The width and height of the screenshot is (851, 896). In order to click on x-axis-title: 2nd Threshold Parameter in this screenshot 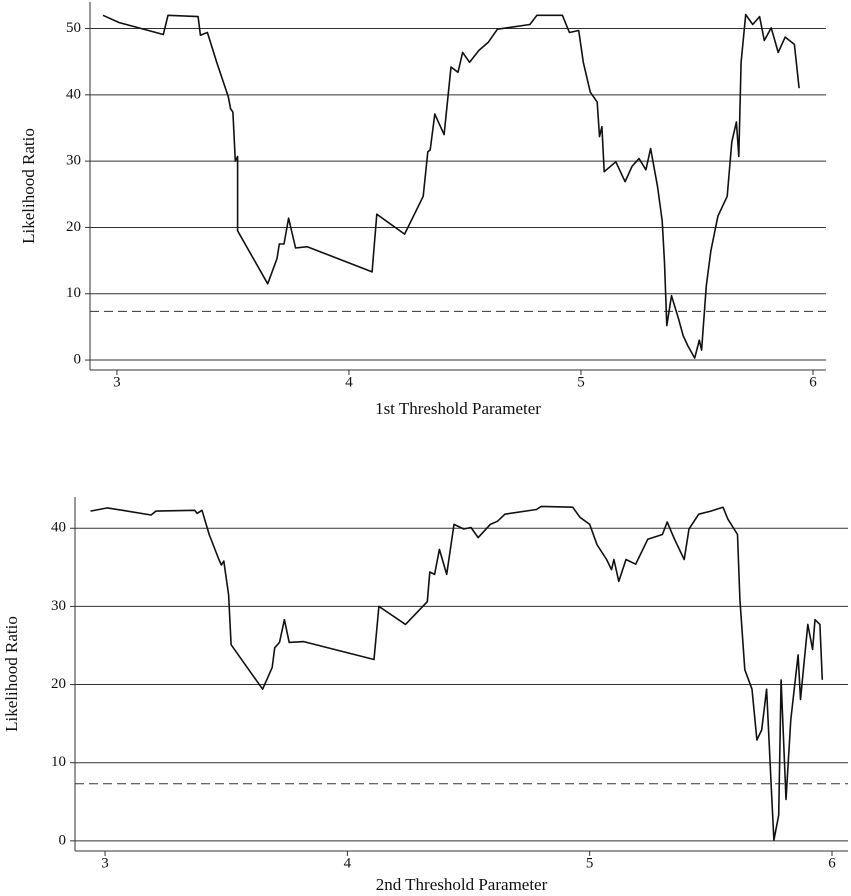, I will do `click(462, 884)`.